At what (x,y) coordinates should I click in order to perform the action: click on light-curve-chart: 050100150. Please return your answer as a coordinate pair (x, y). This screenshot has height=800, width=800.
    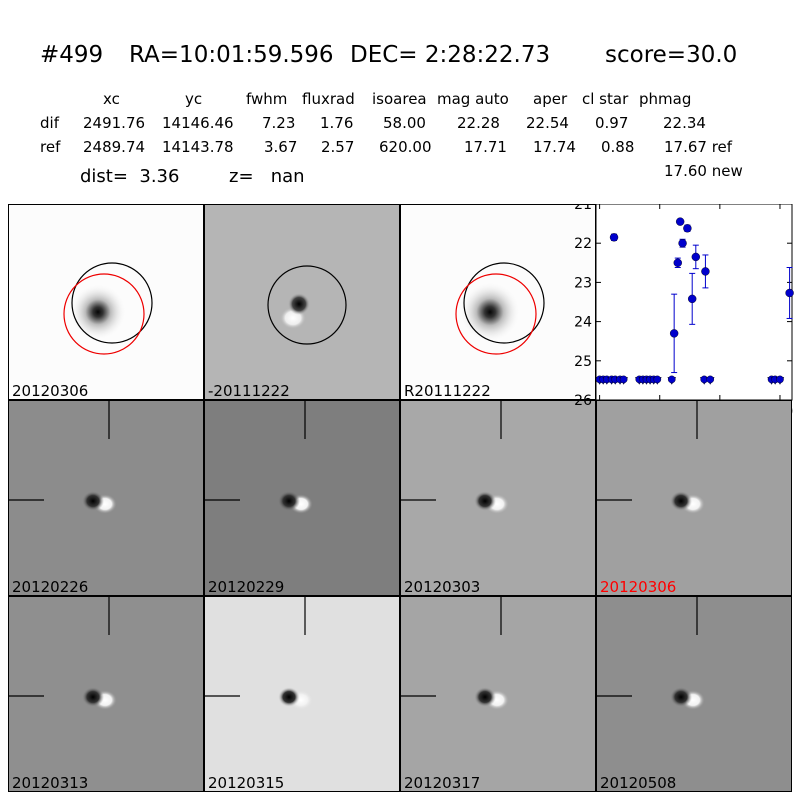
    Looking at the image, I should click on (695, 310).